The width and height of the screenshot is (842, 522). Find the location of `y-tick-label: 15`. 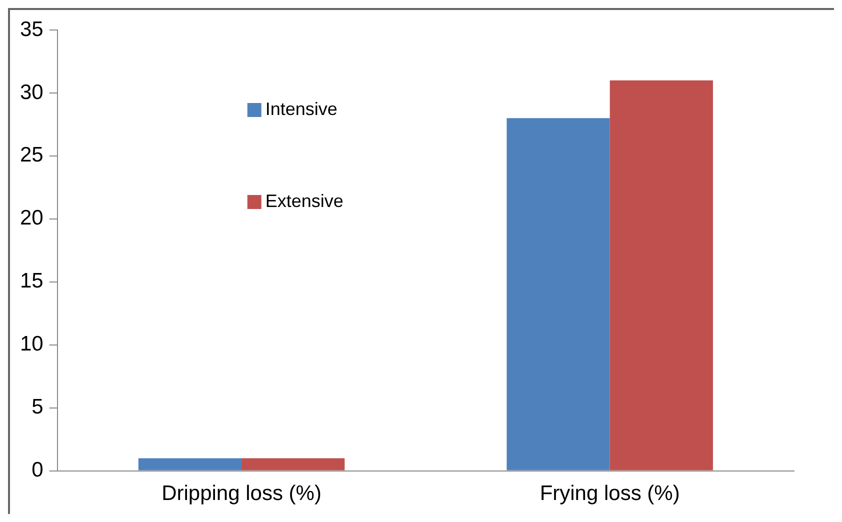

y-tick-label: 15 is located at coordinates (32, 281).